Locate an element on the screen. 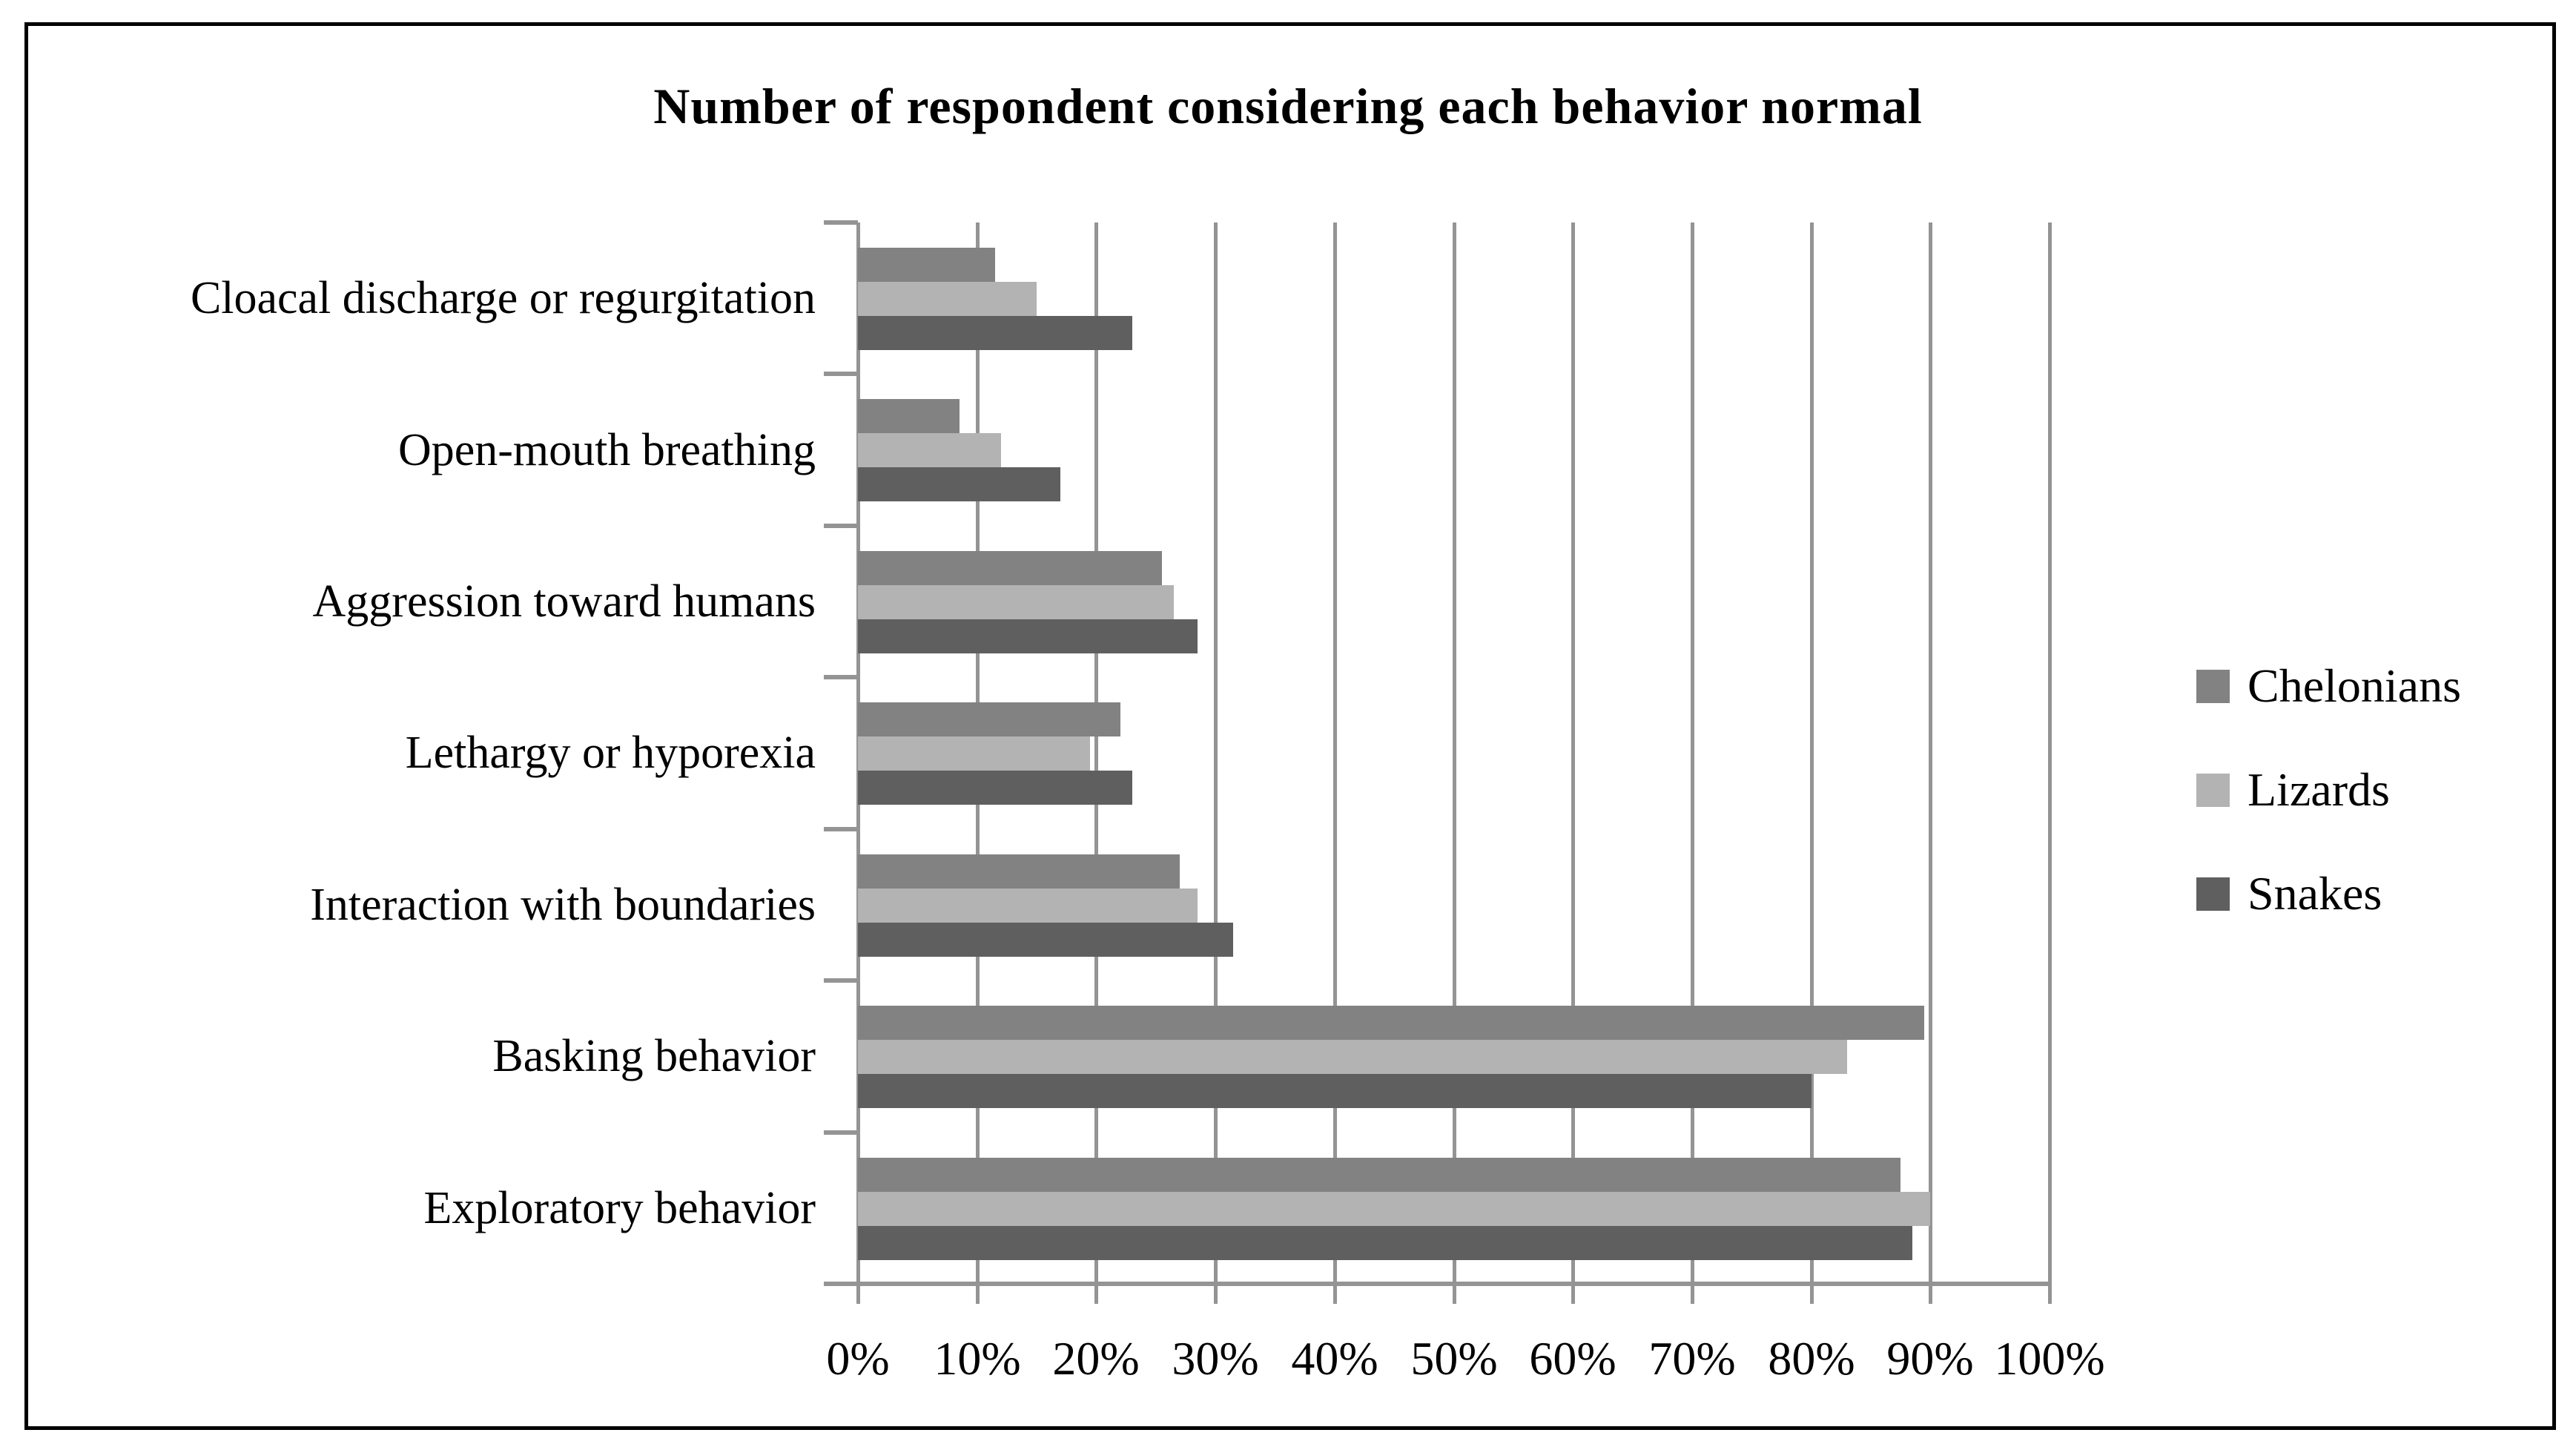  category-label: Lethargy or hyporexia is located at coordinates (610, 753).